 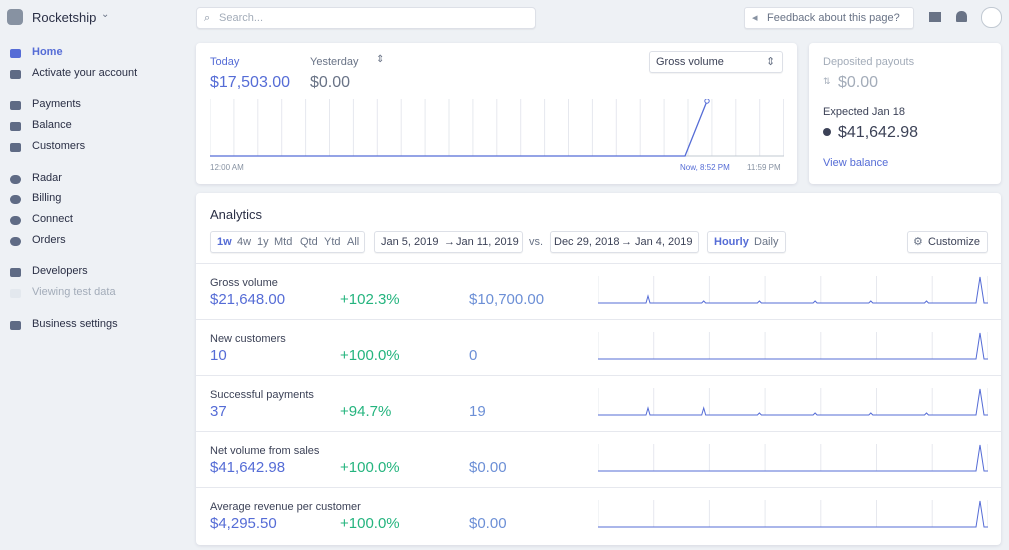 What do you see at coordinates (664, 242) in the screenshot?
I see `compare-end: Jan 4, 2019` at bounding box center [664, 242].